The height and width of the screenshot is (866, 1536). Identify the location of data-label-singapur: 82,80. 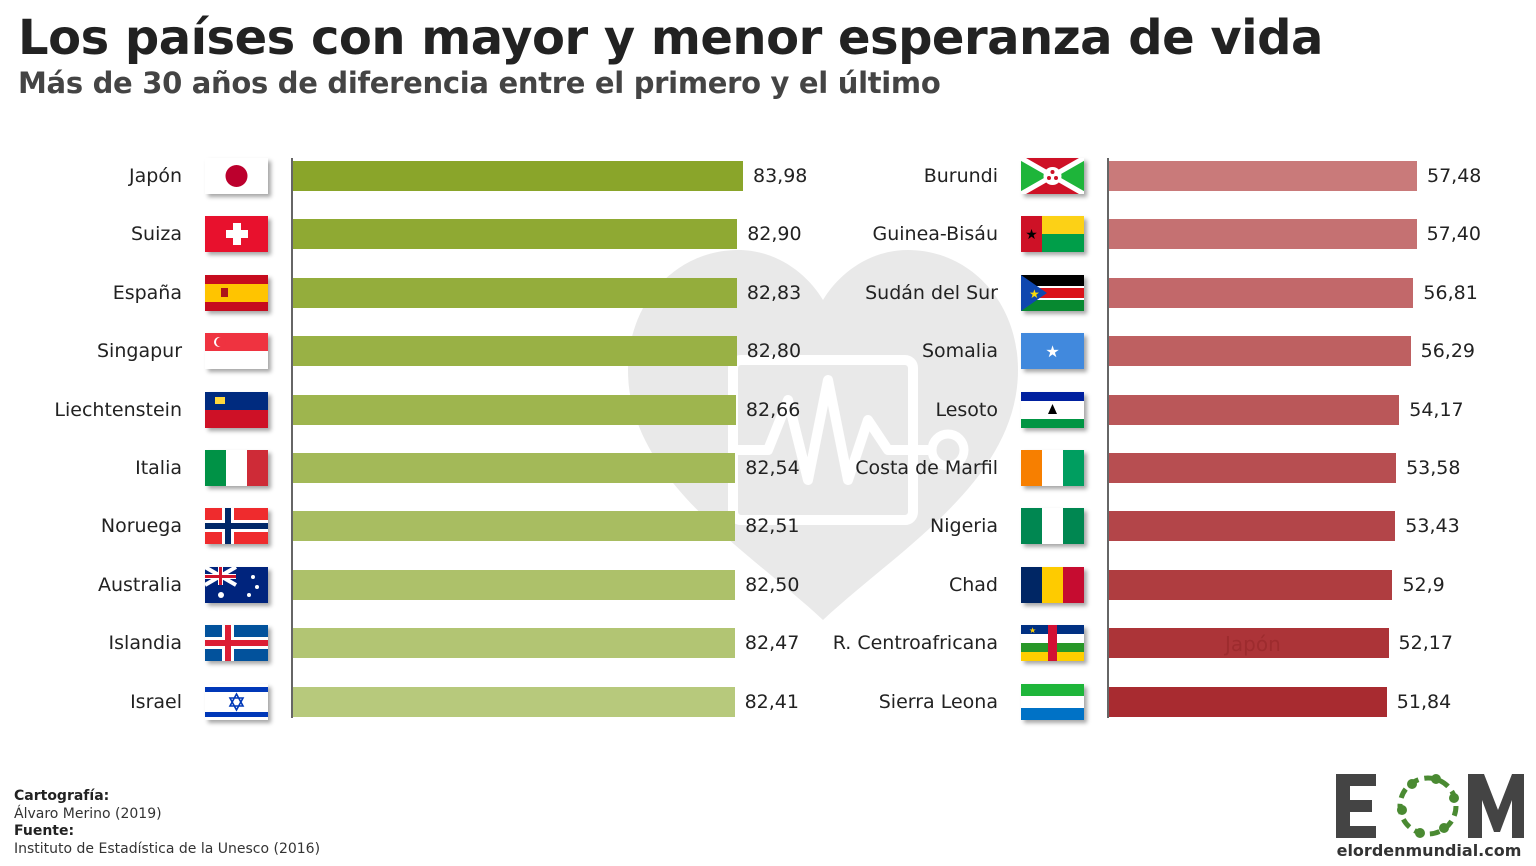
(774, 351).